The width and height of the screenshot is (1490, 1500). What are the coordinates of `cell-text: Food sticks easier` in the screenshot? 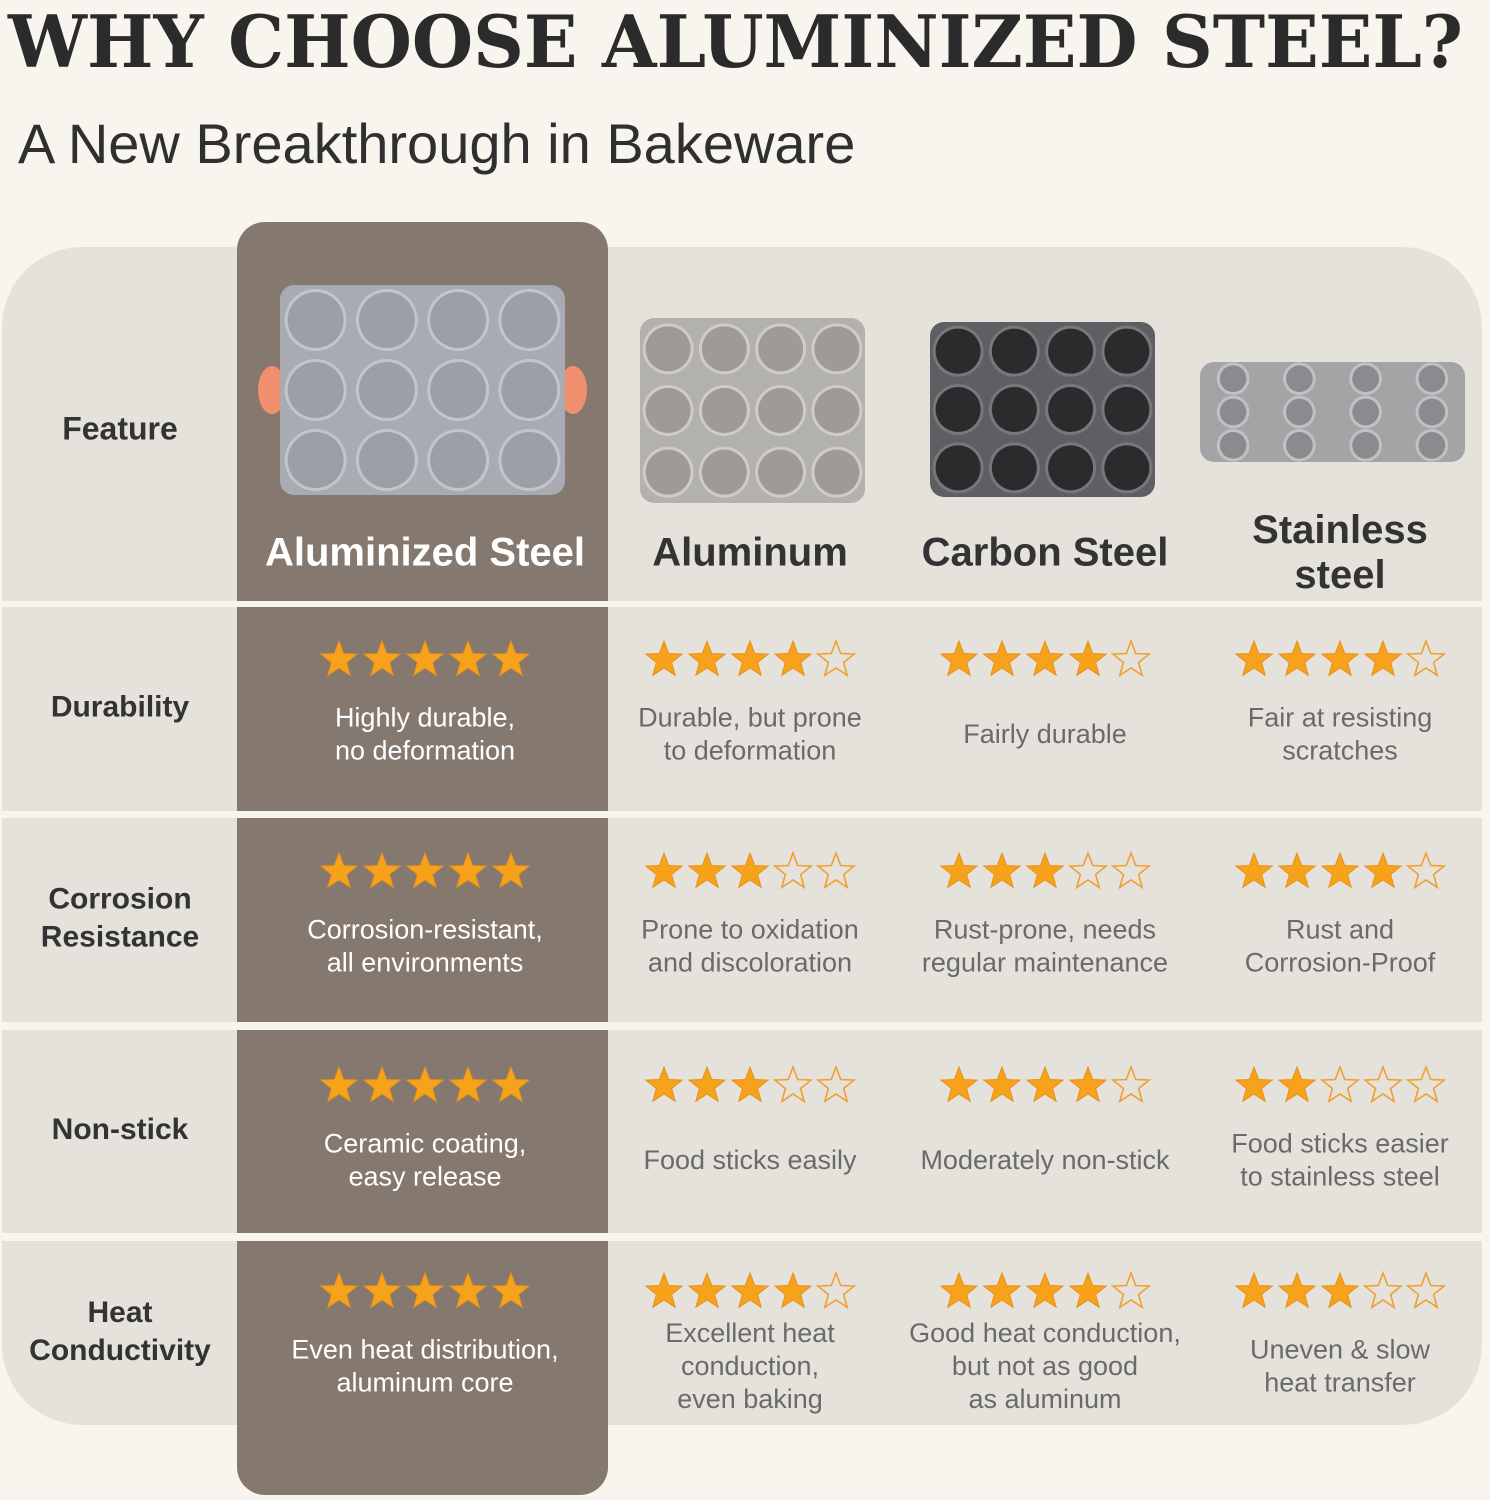 It's located at (1340, 1144).